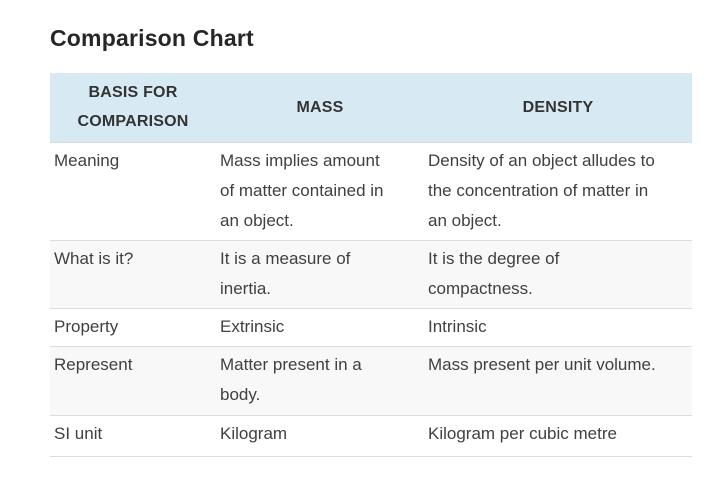  Describe the element at coordinates (542, 364) in the screenshot. I see `density-cell: Mass present per unit volume.` at that location.